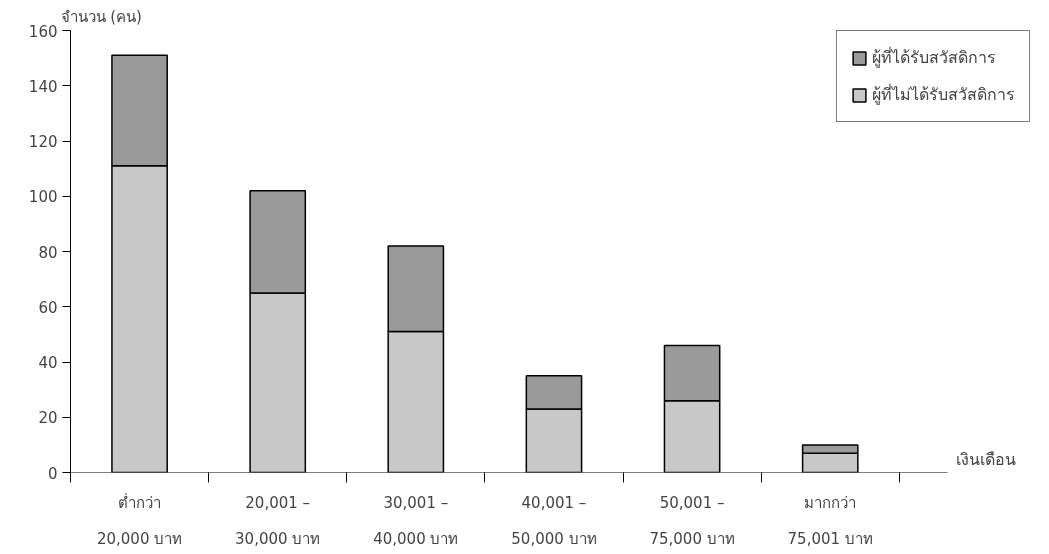 This screenshot has height=554, width=1049. I want to click on category-label: 20,001 – 30,000 บาท, so click(278, 520).